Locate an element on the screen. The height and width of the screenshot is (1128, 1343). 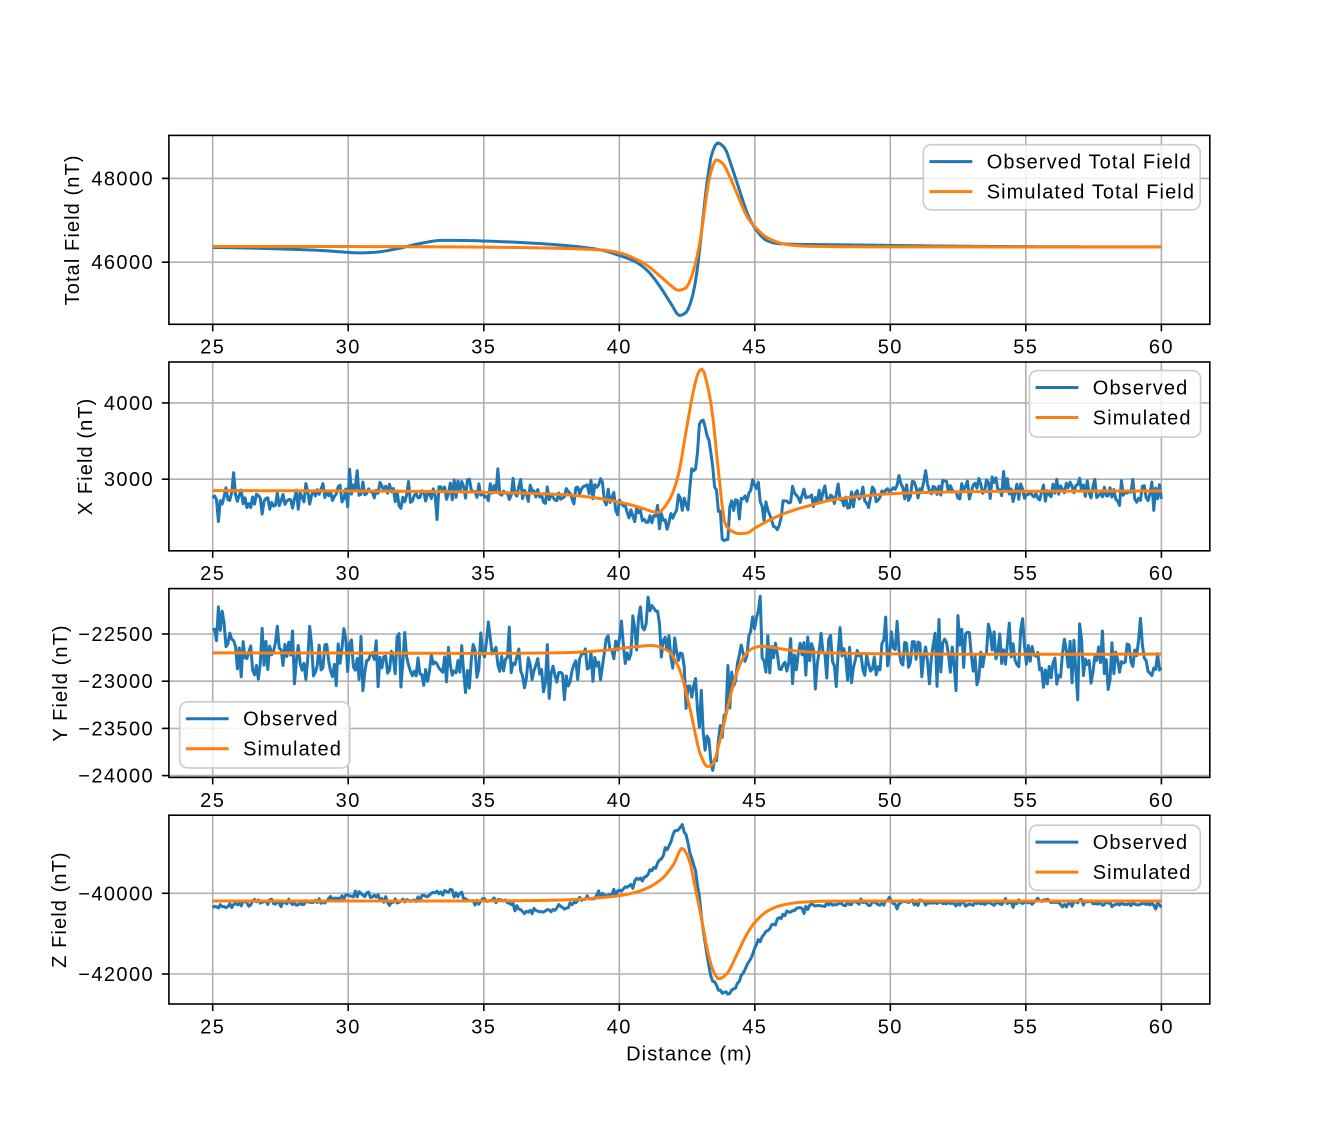
svg-text: 4000 is located at coordinates (129, 404).